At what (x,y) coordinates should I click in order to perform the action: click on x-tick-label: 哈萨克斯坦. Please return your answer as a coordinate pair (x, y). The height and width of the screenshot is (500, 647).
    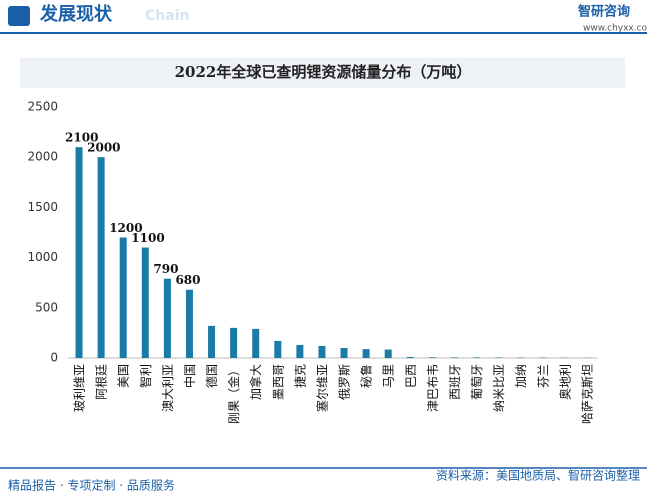
    Looking at the image, I should click on (587, 394).